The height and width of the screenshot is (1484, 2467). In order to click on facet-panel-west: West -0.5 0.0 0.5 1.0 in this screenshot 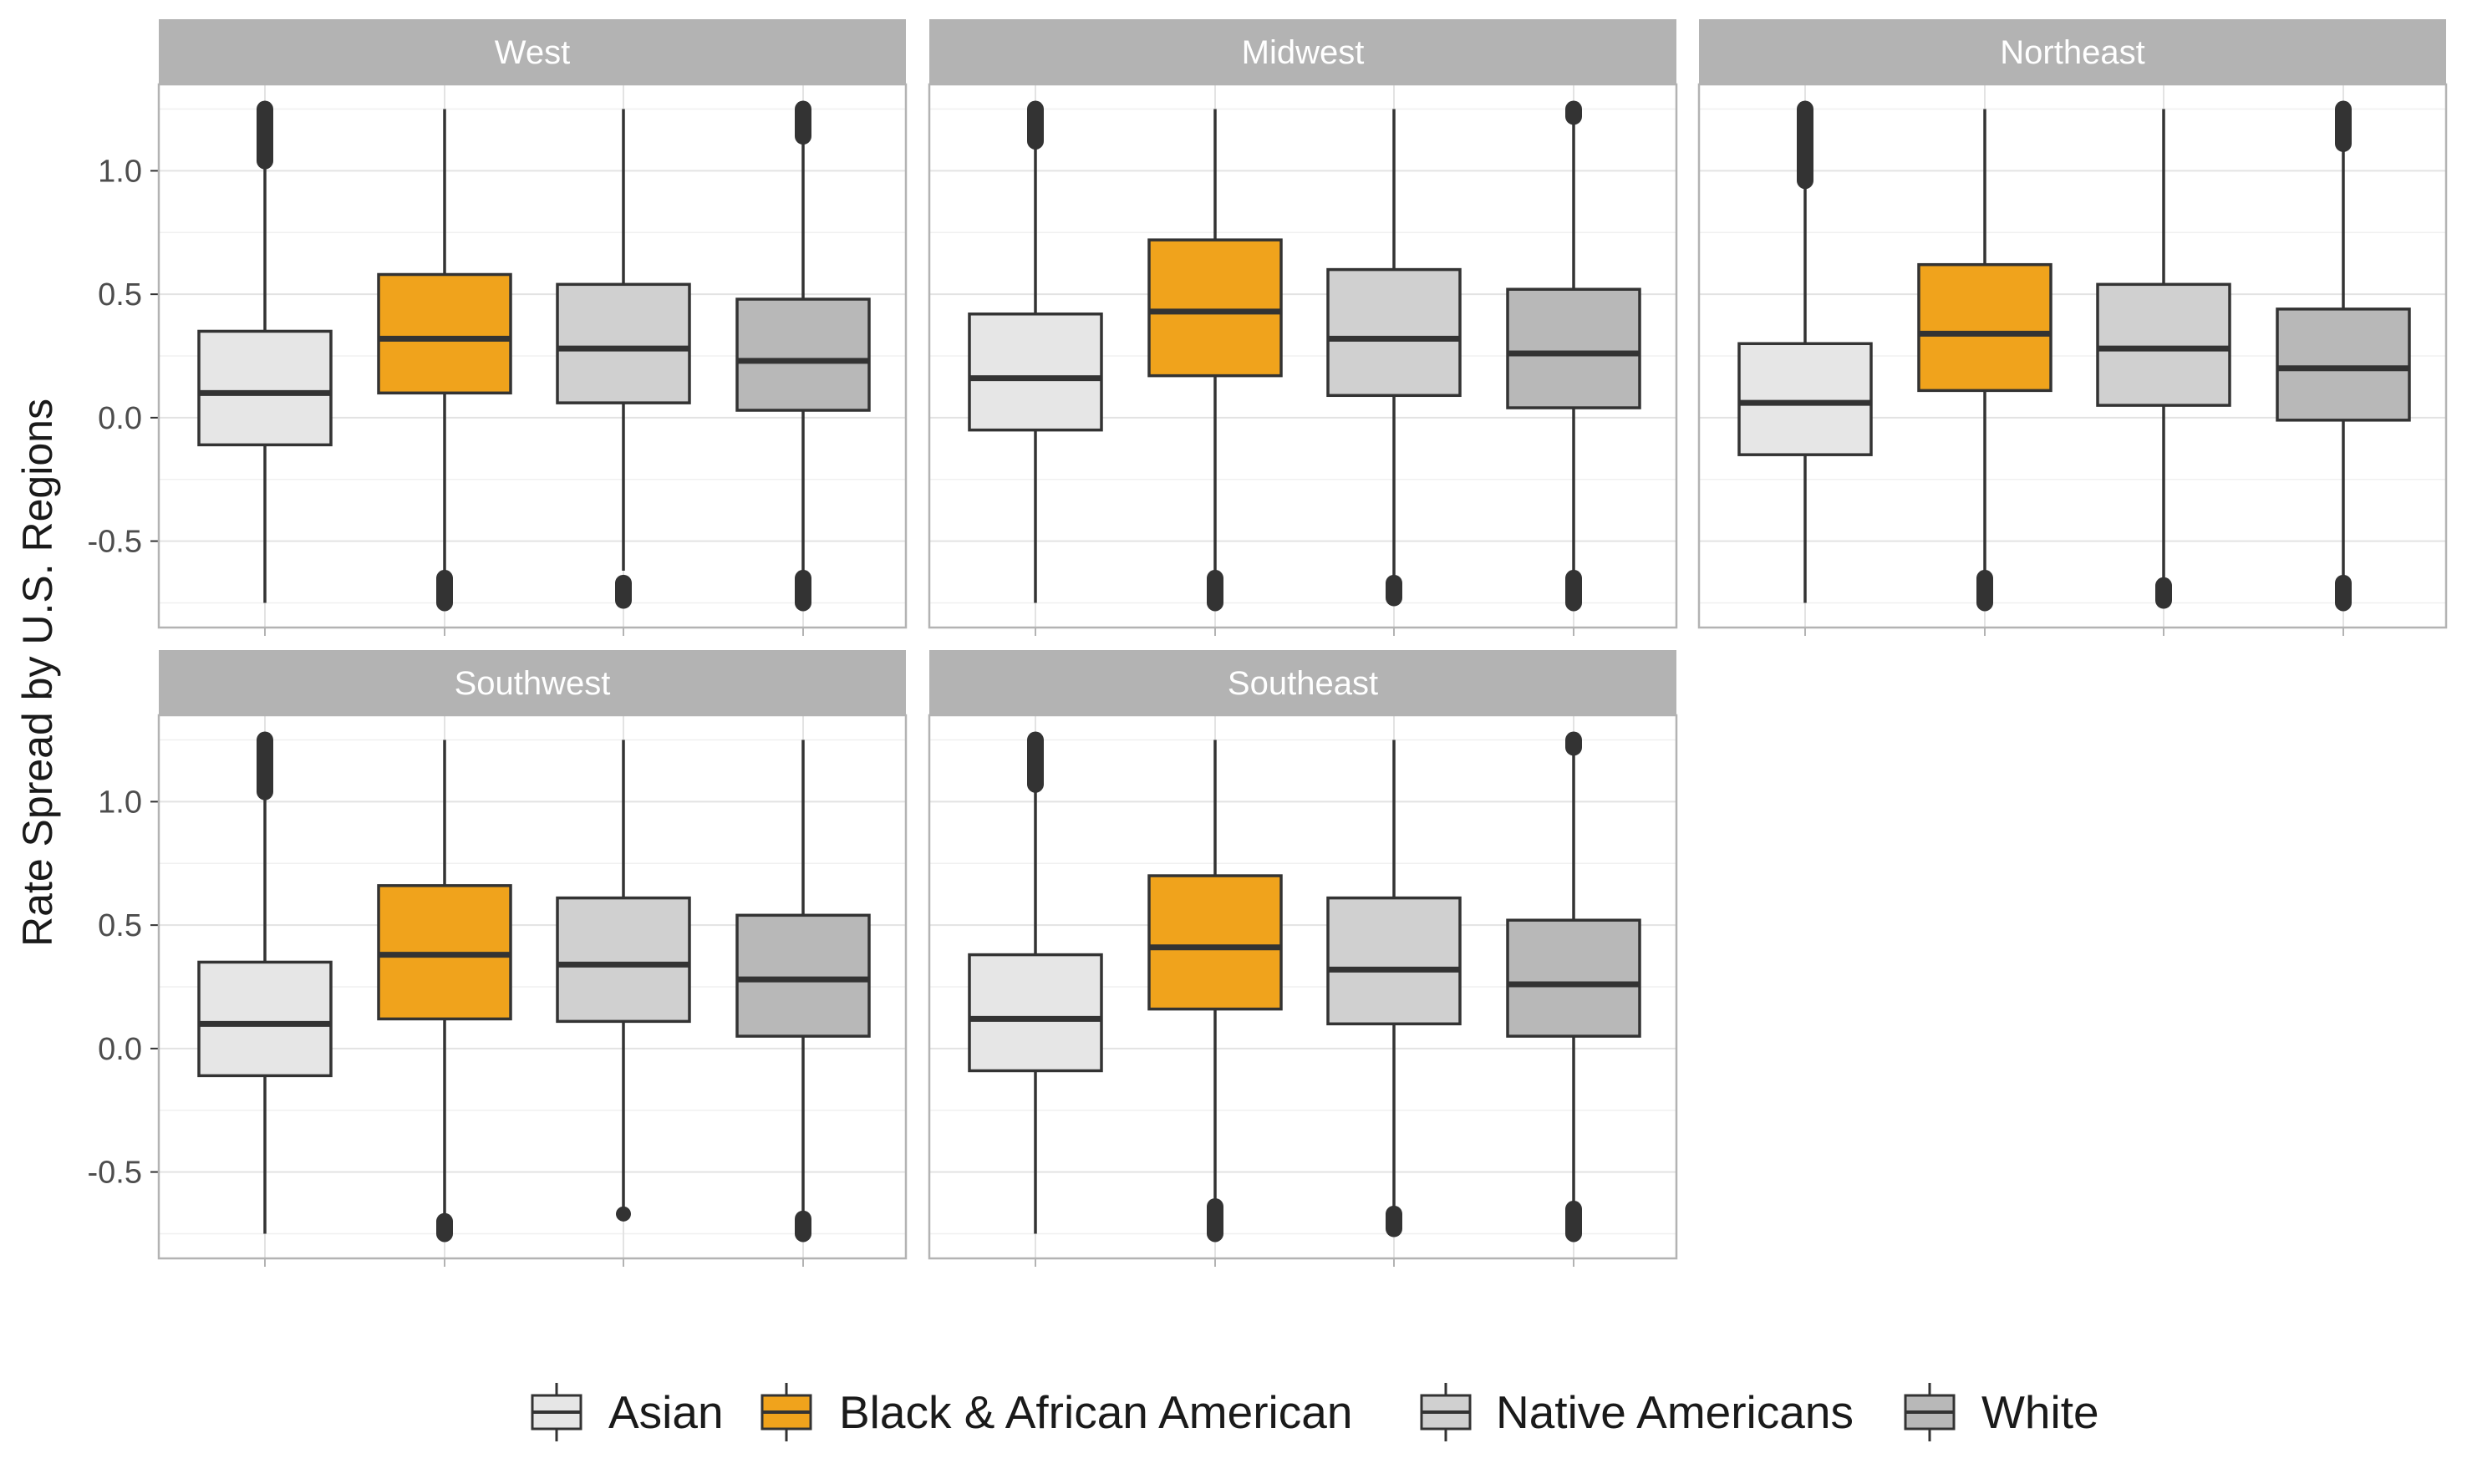, I will do `click(498, 327)`.